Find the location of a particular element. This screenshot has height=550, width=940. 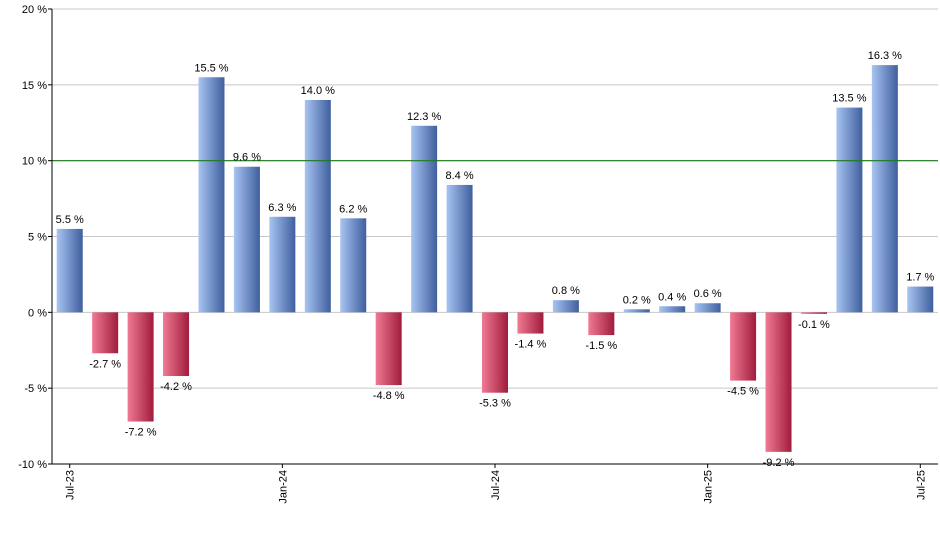

data-label: -7.2 % is located at coordinates (141, 433).